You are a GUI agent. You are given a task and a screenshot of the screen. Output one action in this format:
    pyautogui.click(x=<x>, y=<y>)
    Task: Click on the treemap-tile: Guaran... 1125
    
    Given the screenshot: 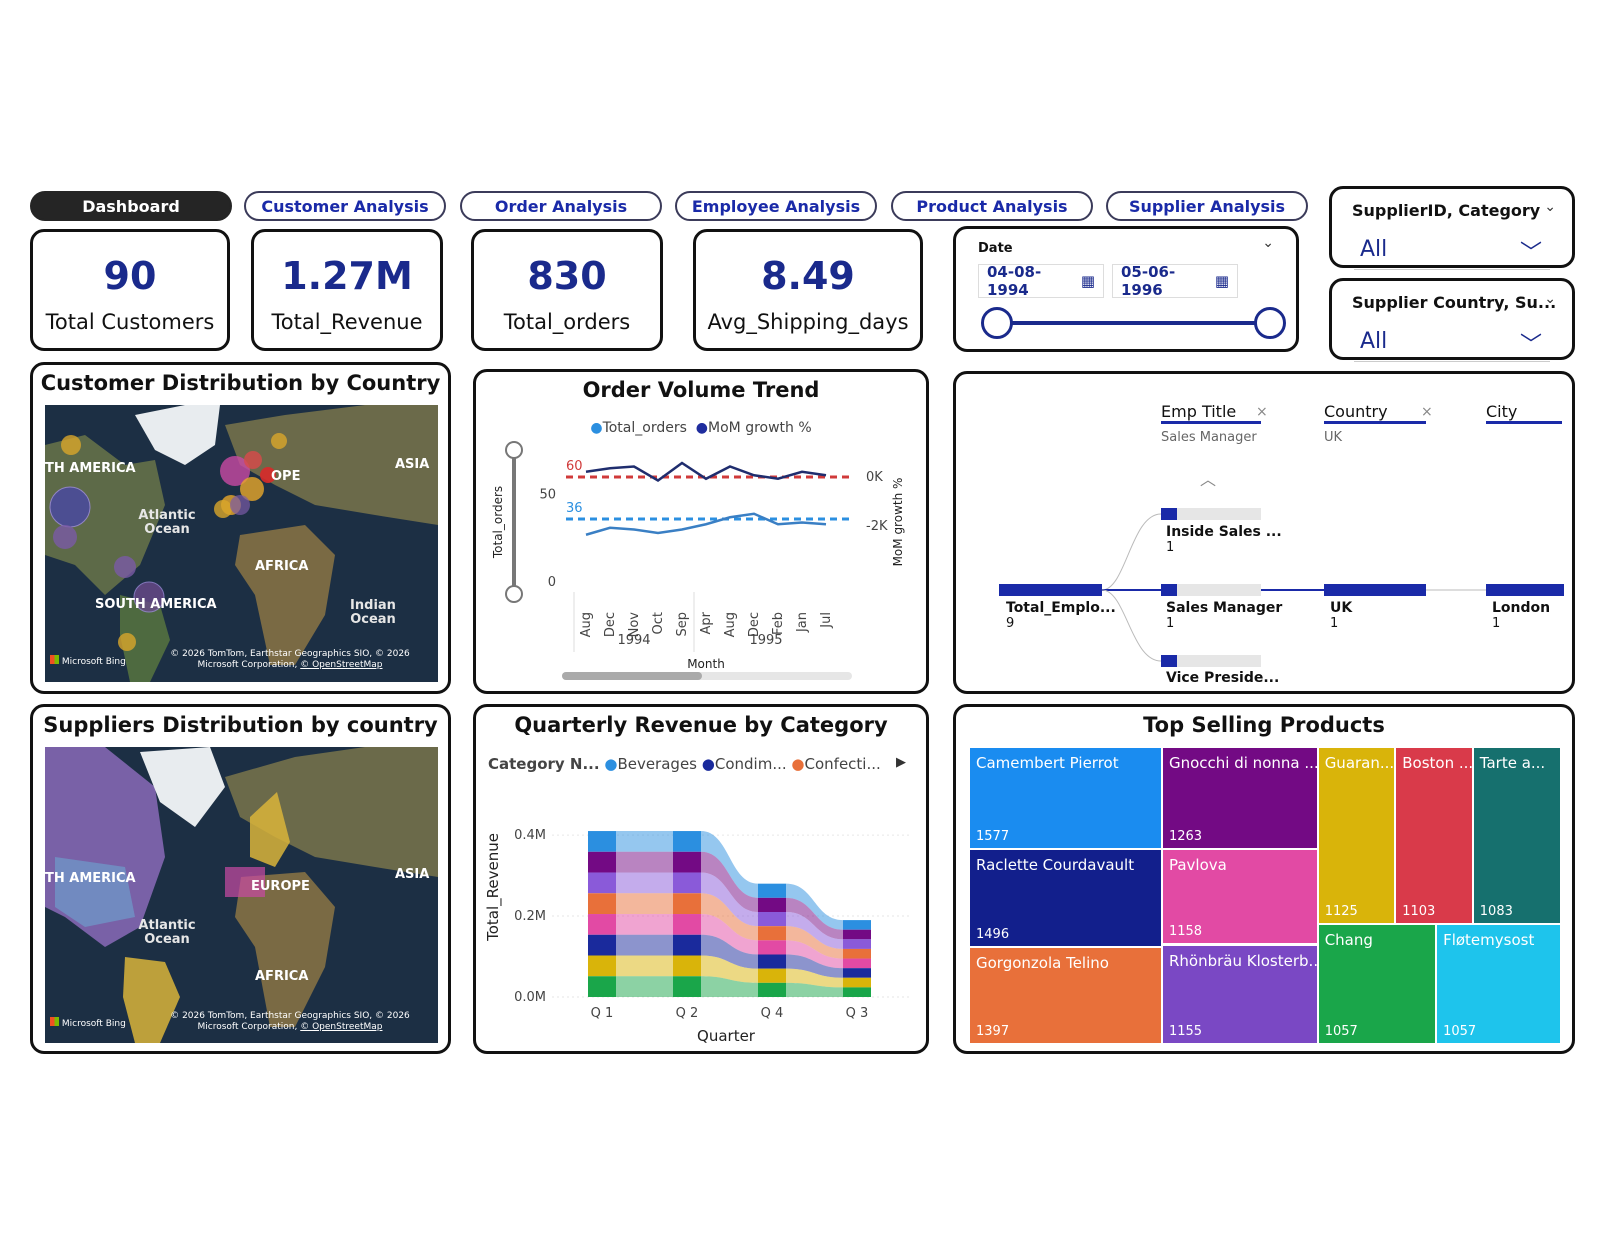 What is the action you would take?
    pyautogui.click(x=1356, y=836)
    